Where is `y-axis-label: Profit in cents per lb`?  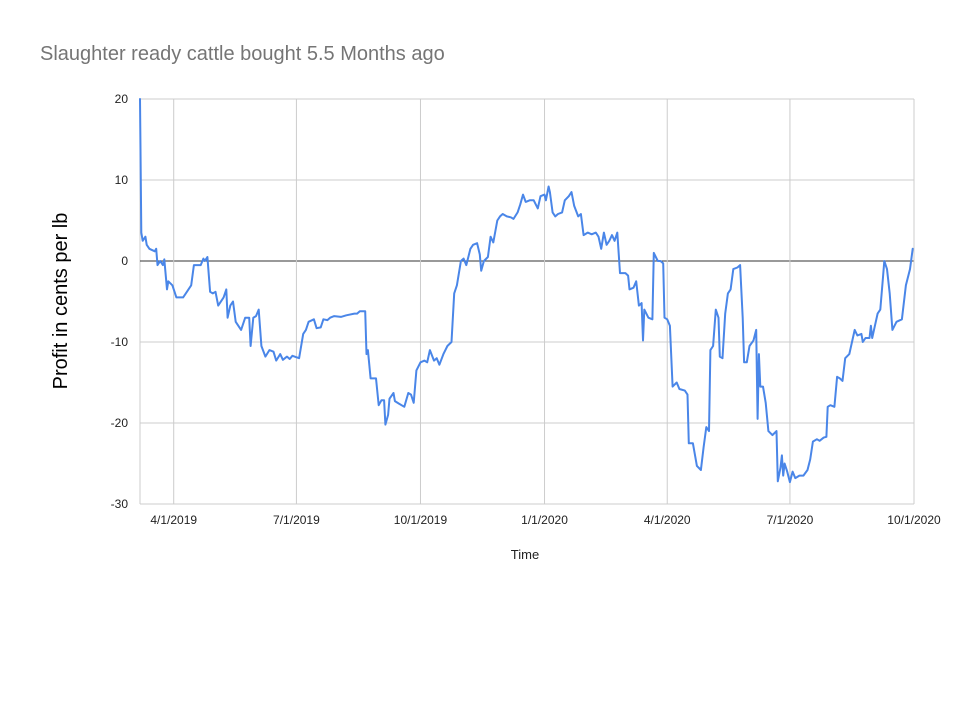 y-axis-label: Profit in cents per lb is located at coordinates (61, 301).